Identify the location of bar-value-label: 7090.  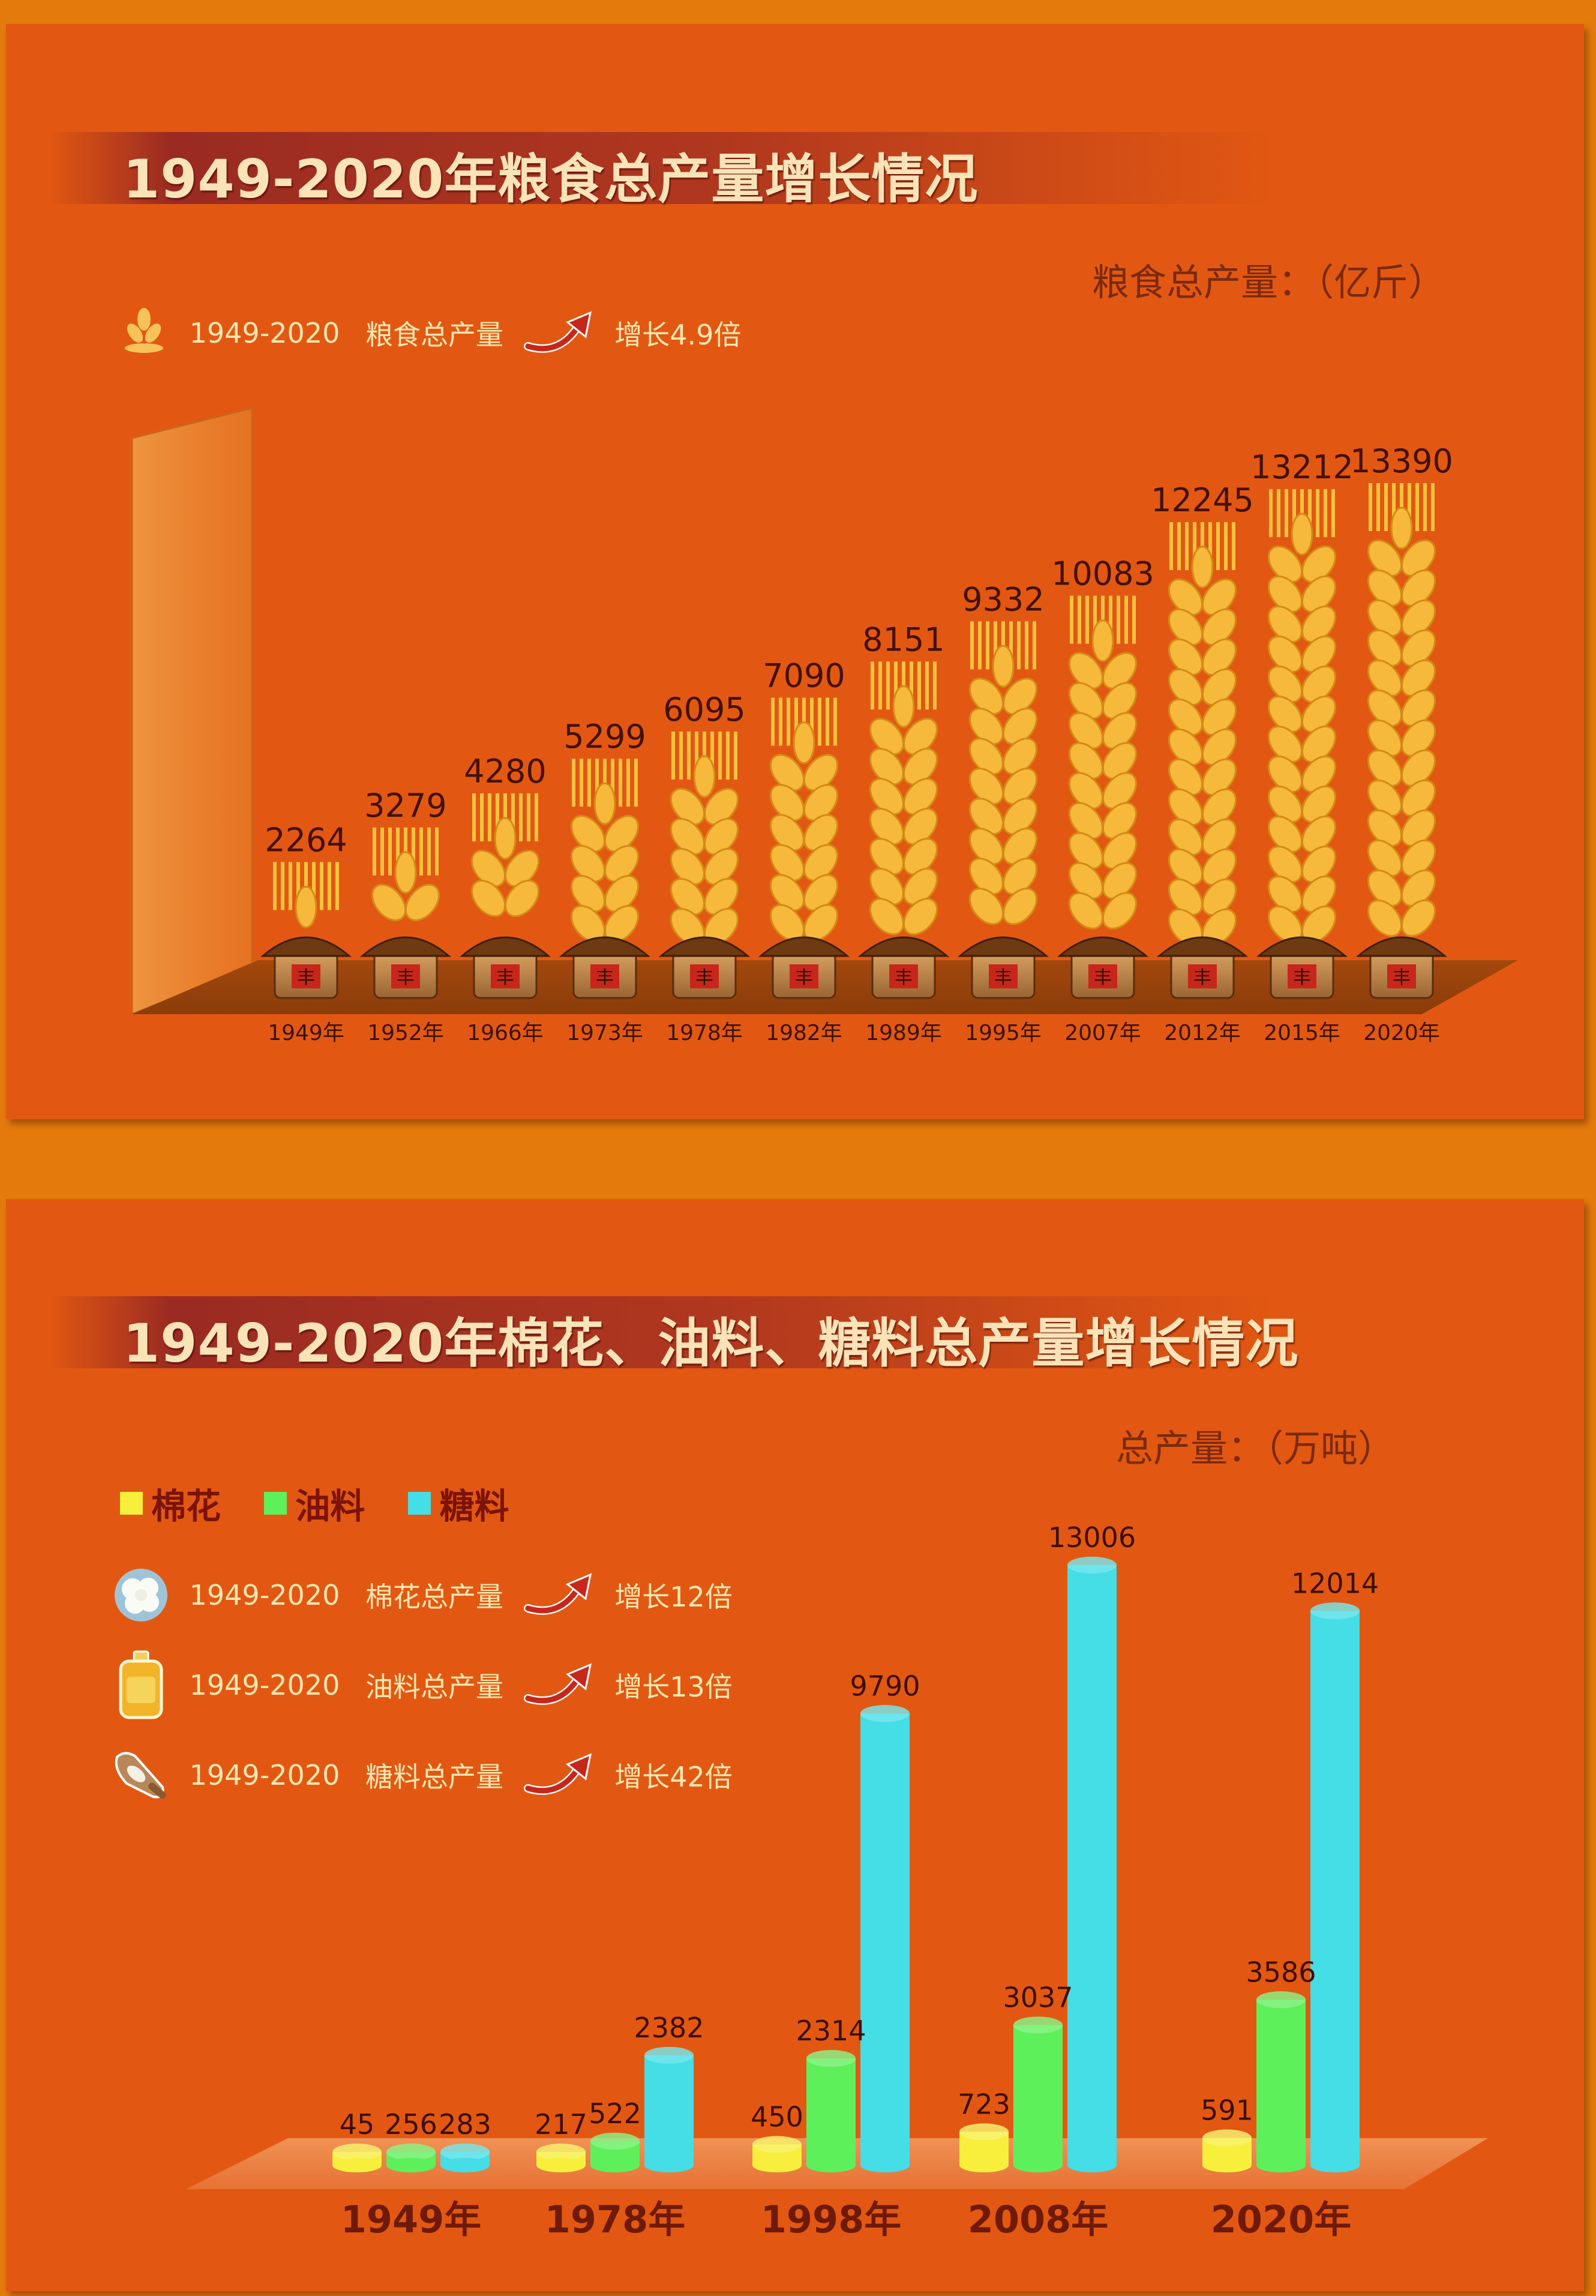
(804, 676).